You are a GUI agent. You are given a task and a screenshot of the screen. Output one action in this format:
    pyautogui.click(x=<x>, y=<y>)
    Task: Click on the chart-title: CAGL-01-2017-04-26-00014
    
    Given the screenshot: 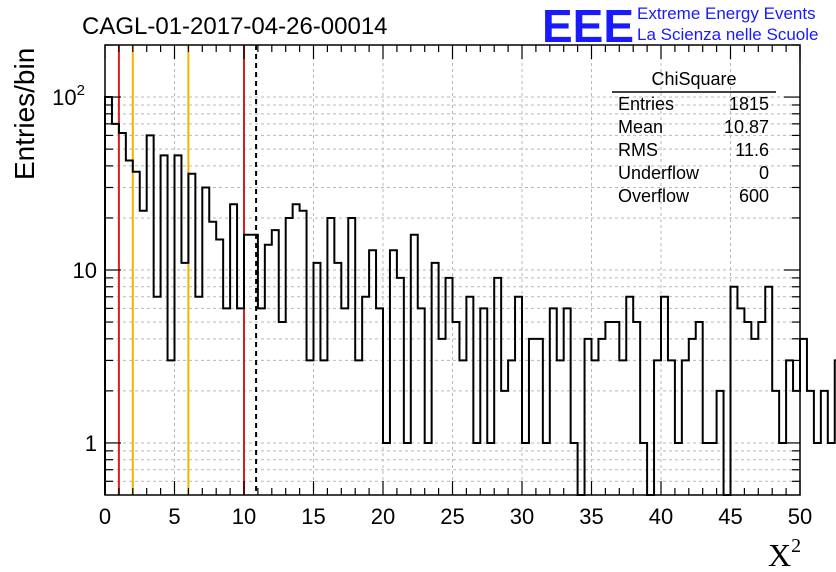 What is the action you would take?
    pyautogui.click(x=235, y=26)
    